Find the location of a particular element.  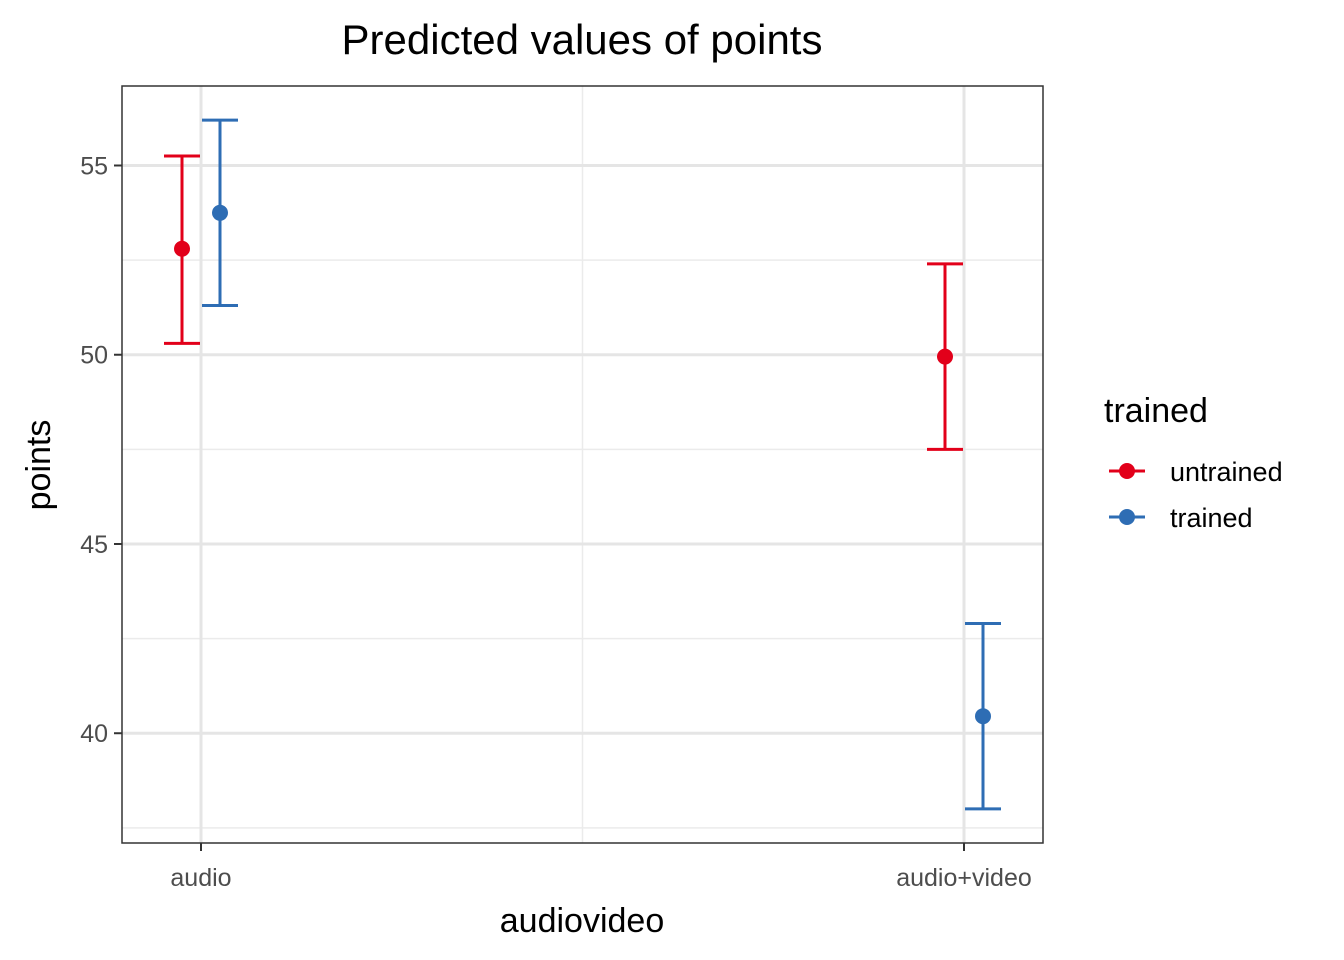

legend-item: untrained is located at coordinates (1196, 472).